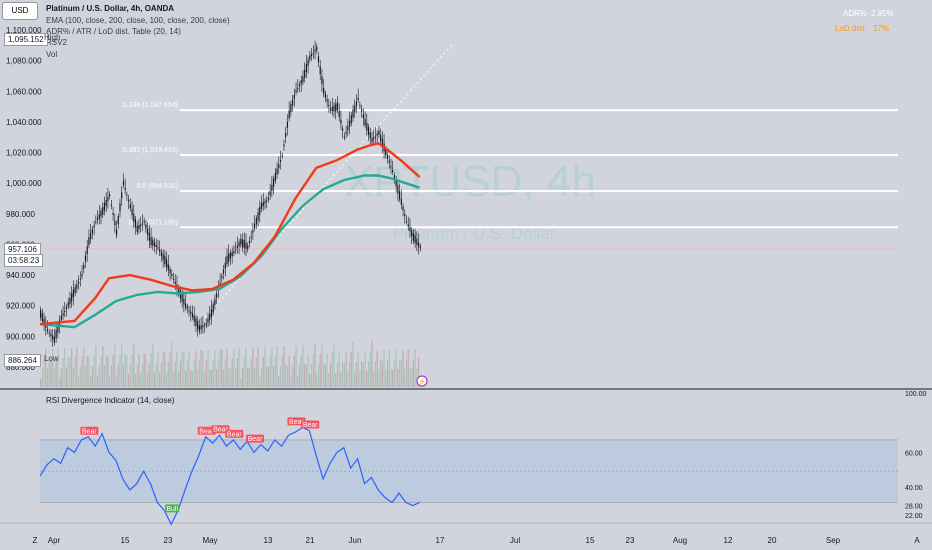 The height and width of the screenshot is (550, 932). What do you see at coordinates (110, 400) in the screenshot?
I see `rsi-title: RSI Divergence Indicator (14, close)` at bounding box center [110, 400].